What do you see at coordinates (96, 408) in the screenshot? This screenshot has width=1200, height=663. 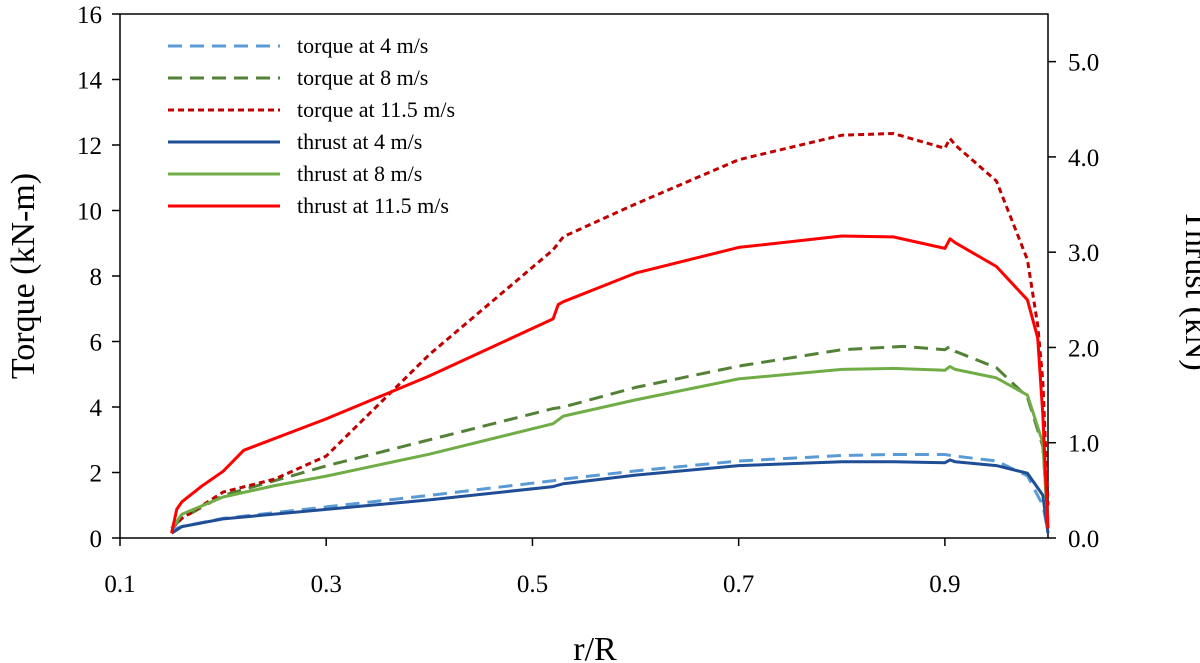 I see `left-y-tick-label: 4` at bounding box center [96, 408].